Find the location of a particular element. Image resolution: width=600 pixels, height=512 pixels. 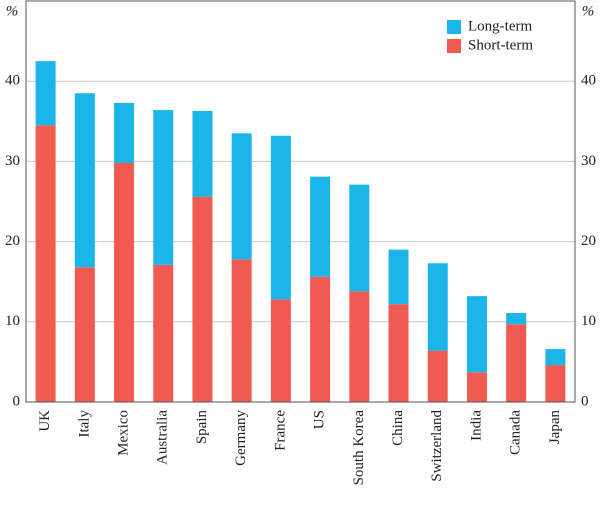

x-tick-label: China is located at coordinates (398, 428).